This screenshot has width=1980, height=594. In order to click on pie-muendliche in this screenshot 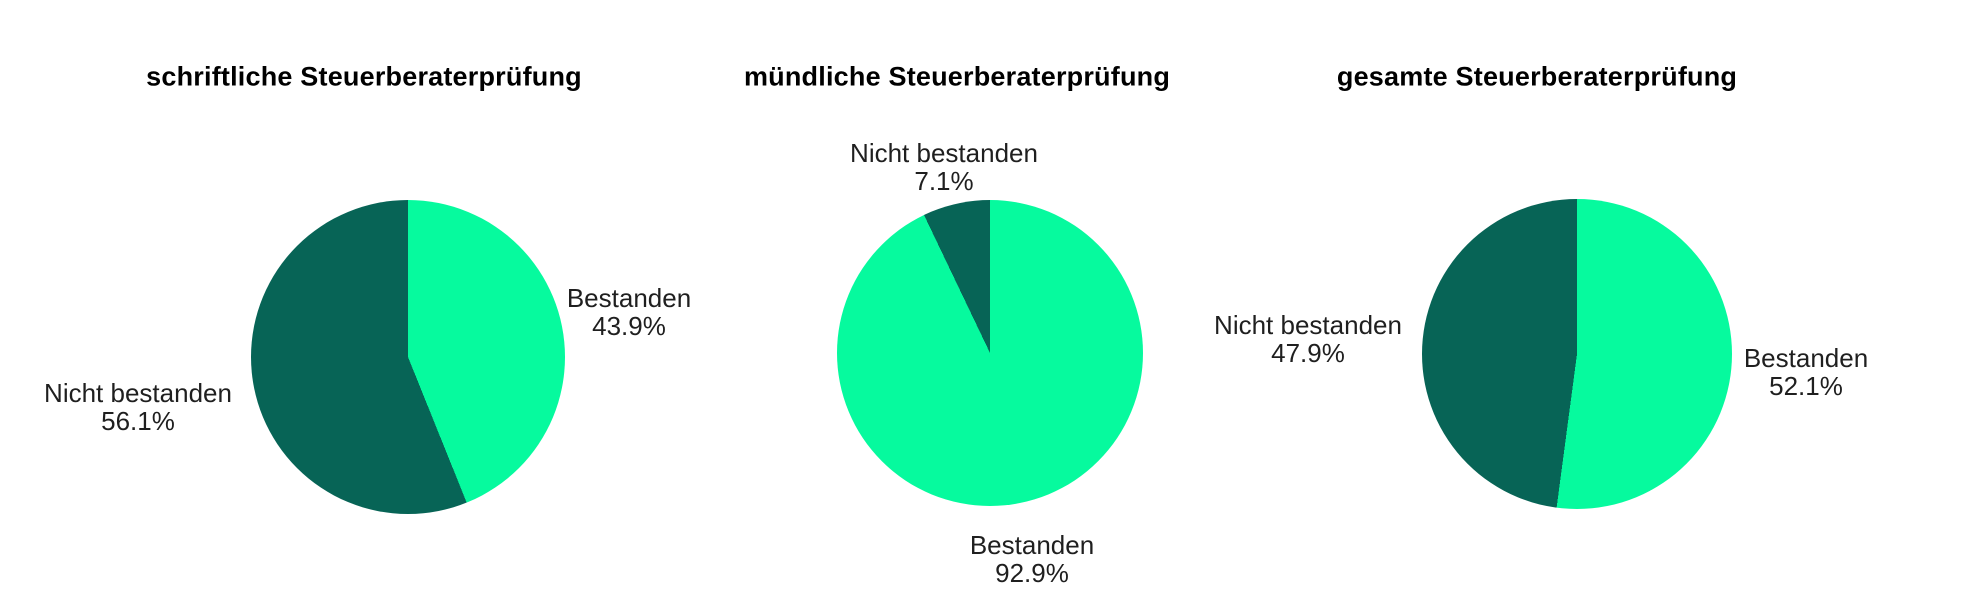, I will do `click(990, 353)`.